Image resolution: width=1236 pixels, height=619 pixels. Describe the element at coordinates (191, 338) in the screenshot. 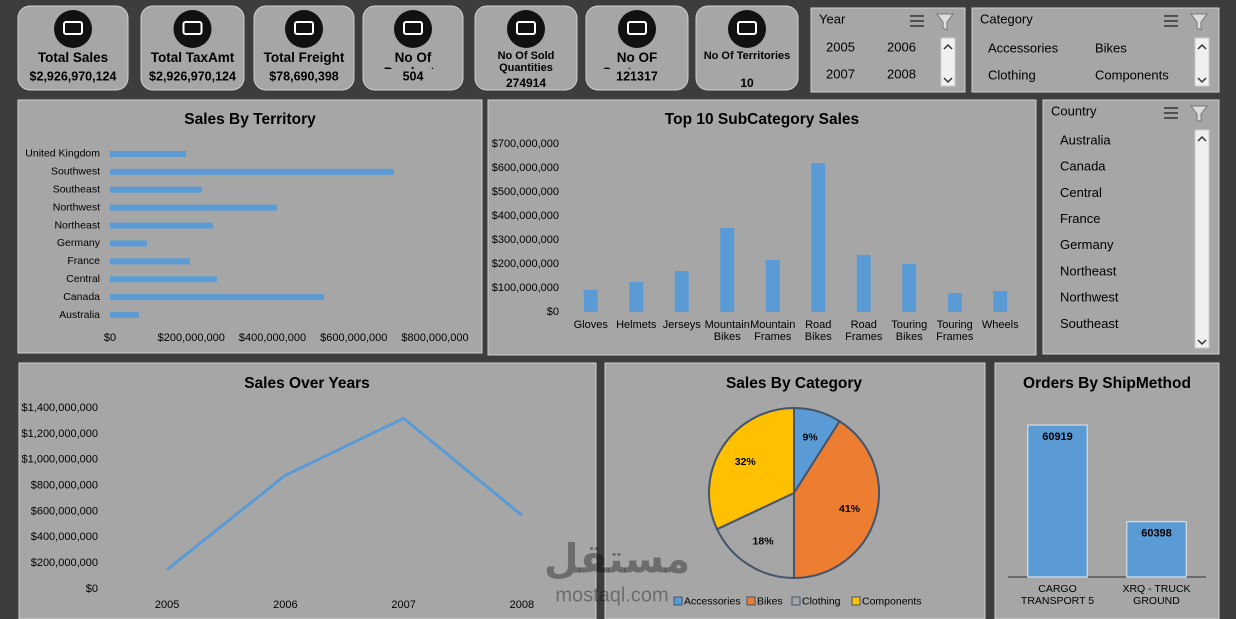

I see `x-tick-label: $200,000,000` at that location.